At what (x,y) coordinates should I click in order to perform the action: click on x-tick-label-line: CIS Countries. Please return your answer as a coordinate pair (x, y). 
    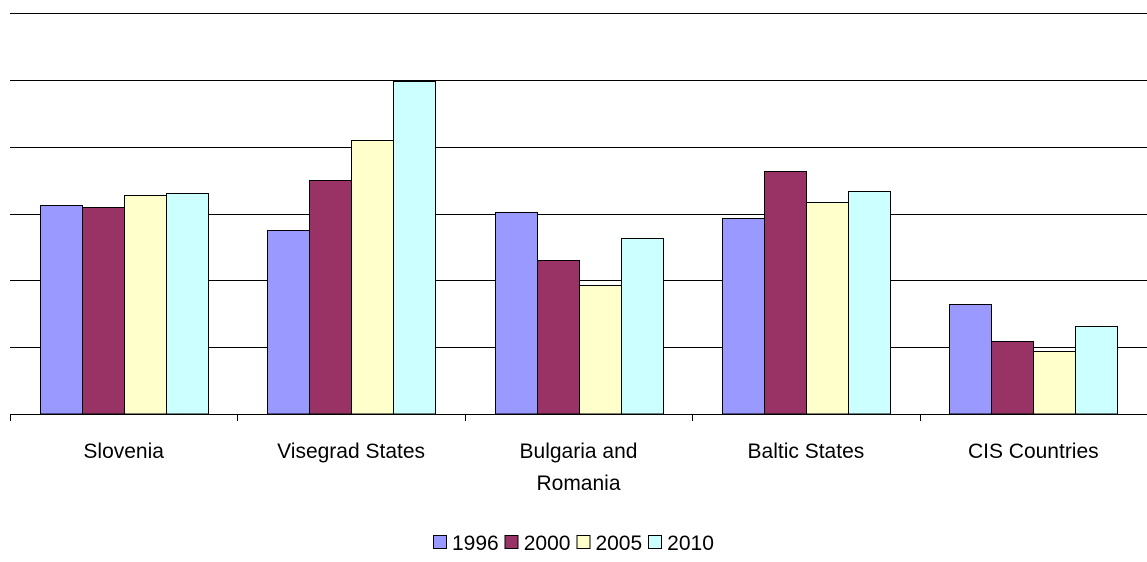
    Looking at the image, I should click on (1033, 451).